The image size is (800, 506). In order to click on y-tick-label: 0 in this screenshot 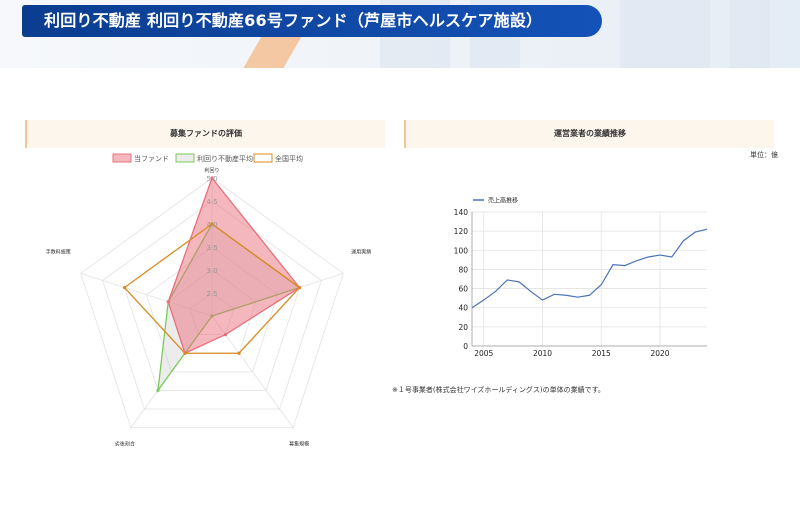, I will do `click(465, 346)`.